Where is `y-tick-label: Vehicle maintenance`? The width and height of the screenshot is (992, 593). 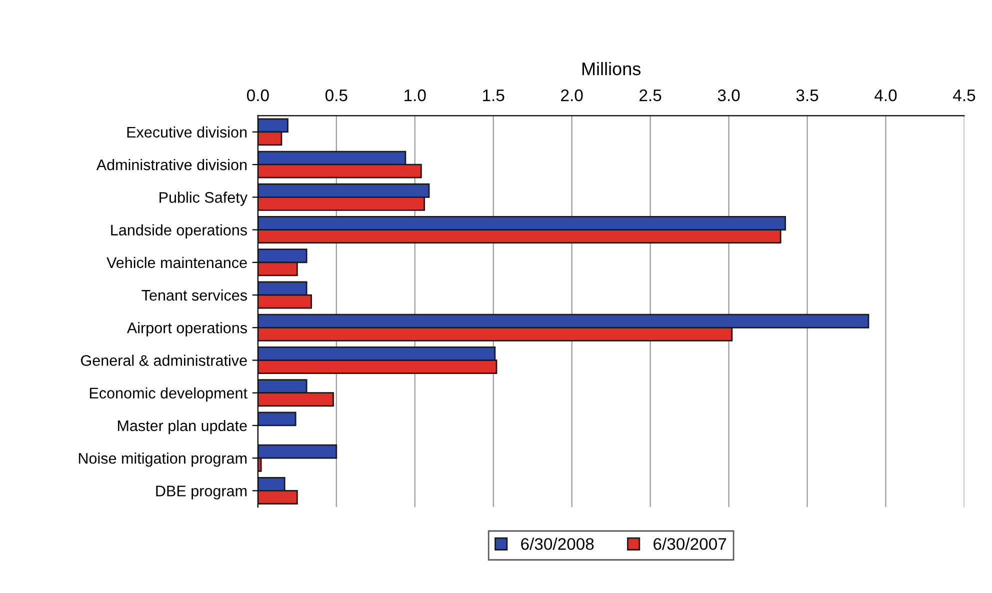 y-tick-label: Vehicle maintenance is located at coordinates (176, 262).